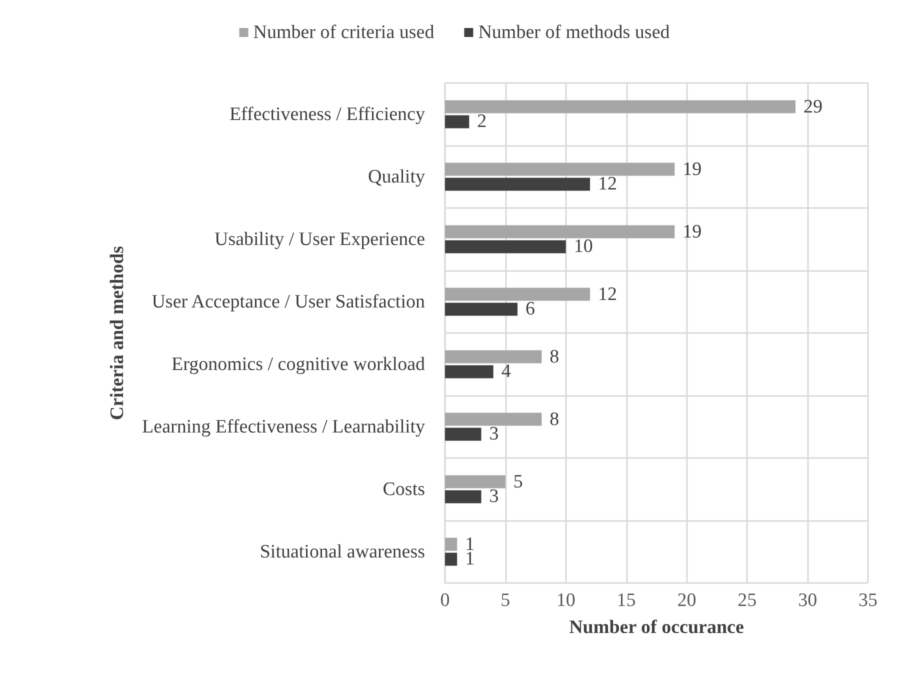 The width and height of the screenshot is (909, 690). What do you see at coordinates (299, 364) in the screenshot?
I see `y-tick-label: Ergonomics / cognitive workload` at bounding box center [299, 364].